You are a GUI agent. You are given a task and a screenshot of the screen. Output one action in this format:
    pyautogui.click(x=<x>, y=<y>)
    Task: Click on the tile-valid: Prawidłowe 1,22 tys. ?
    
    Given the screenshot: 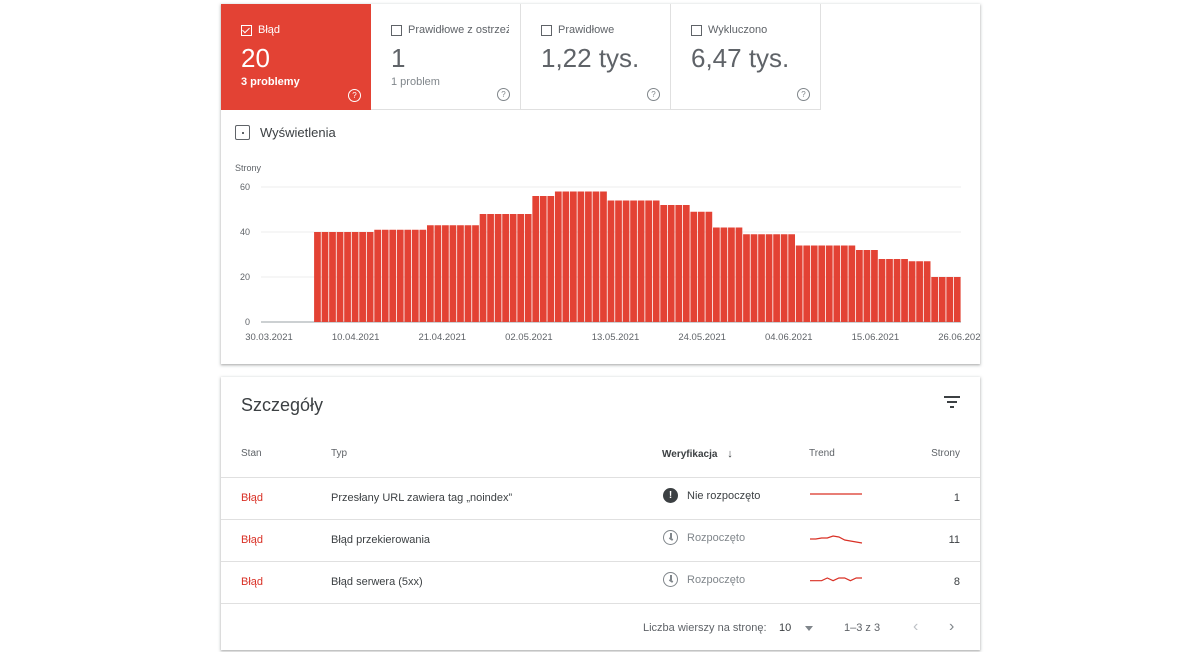 What is the action you would take?
    pyautogui.click(x=596, y=57)
    